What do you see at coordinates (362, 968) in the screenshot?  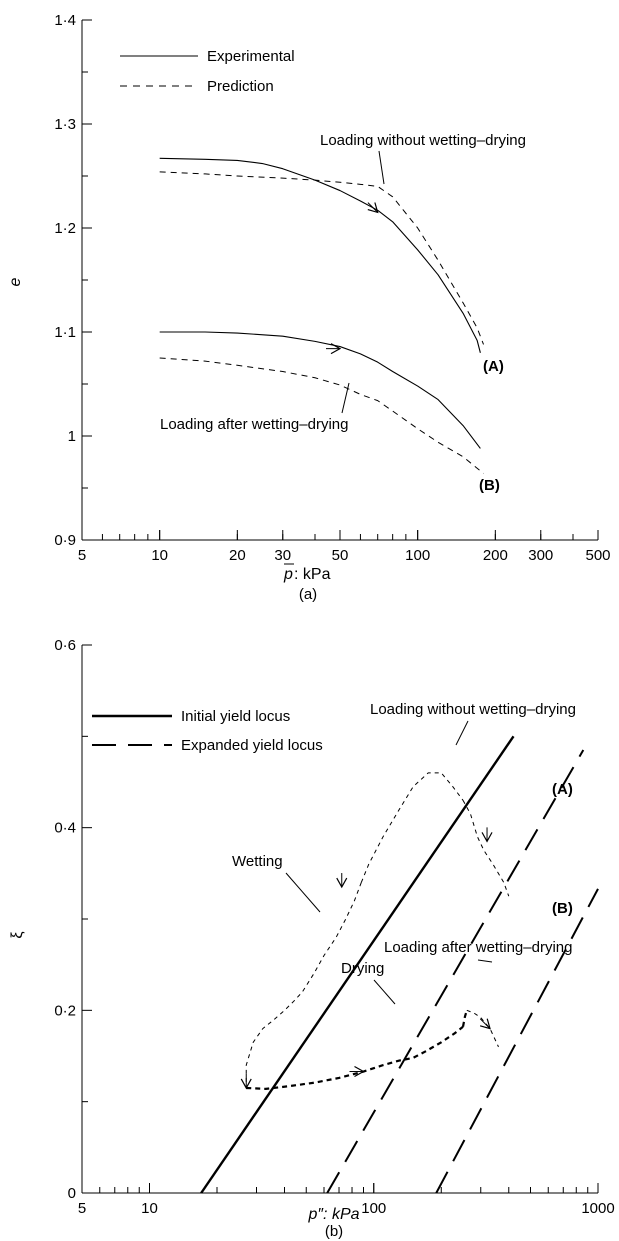 I see `annotation-b-drying: Drying` at bounding box center [362, 968].